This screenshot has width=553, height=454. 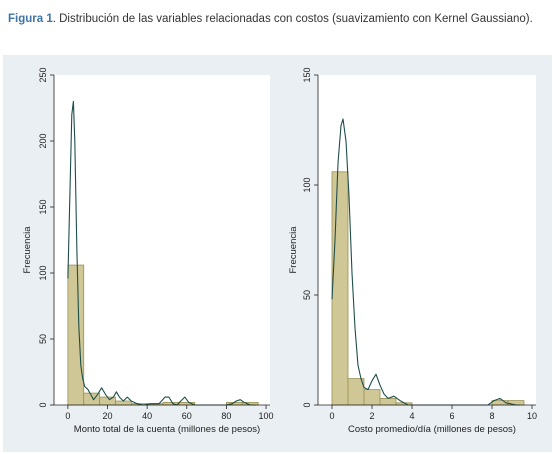 I want to click on figure-label: Figura 1, so click(x=30, y=19).